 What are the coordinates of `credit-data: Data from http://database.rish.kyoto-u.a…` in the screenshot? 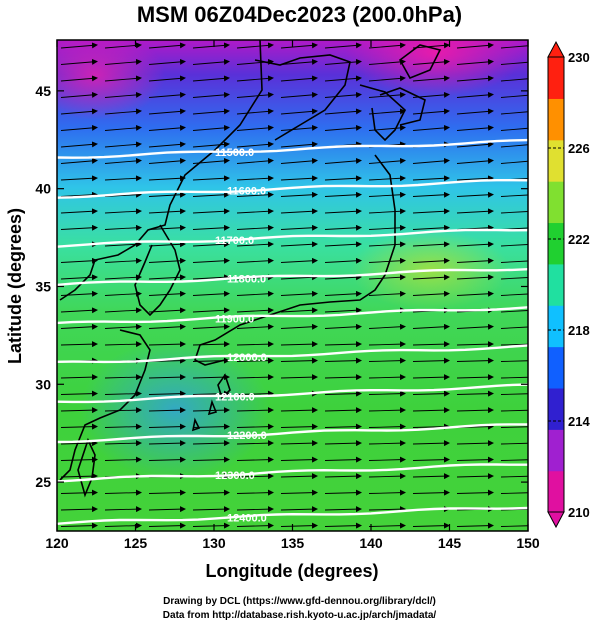 It's located at (299, 615).